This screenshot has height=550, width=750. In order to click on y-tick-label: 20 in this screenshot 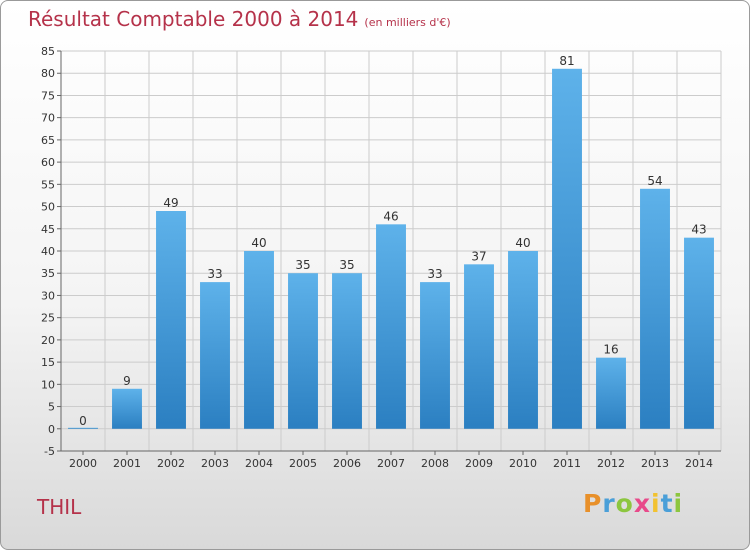, I will do `click(48, 340)`.